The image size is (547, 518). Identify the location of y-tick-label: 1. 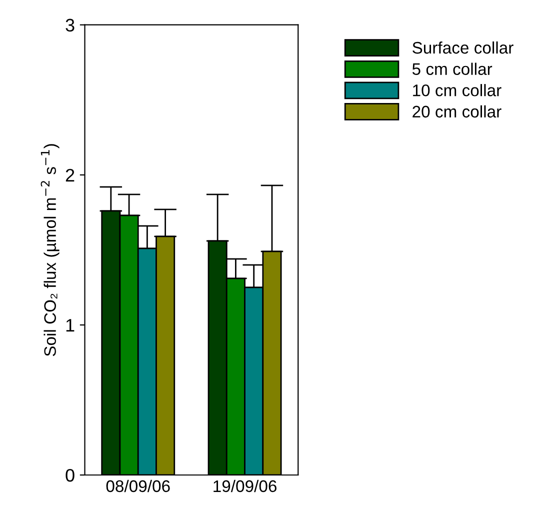
(70, 325).